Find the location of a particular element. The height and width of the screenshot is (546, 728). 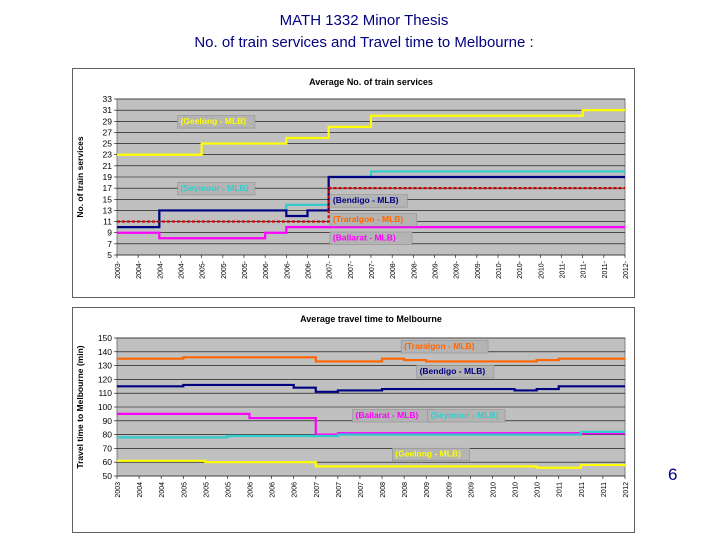

chart1-series-label-2: (Seymour - MLB) is located at coordinates (215, 188).